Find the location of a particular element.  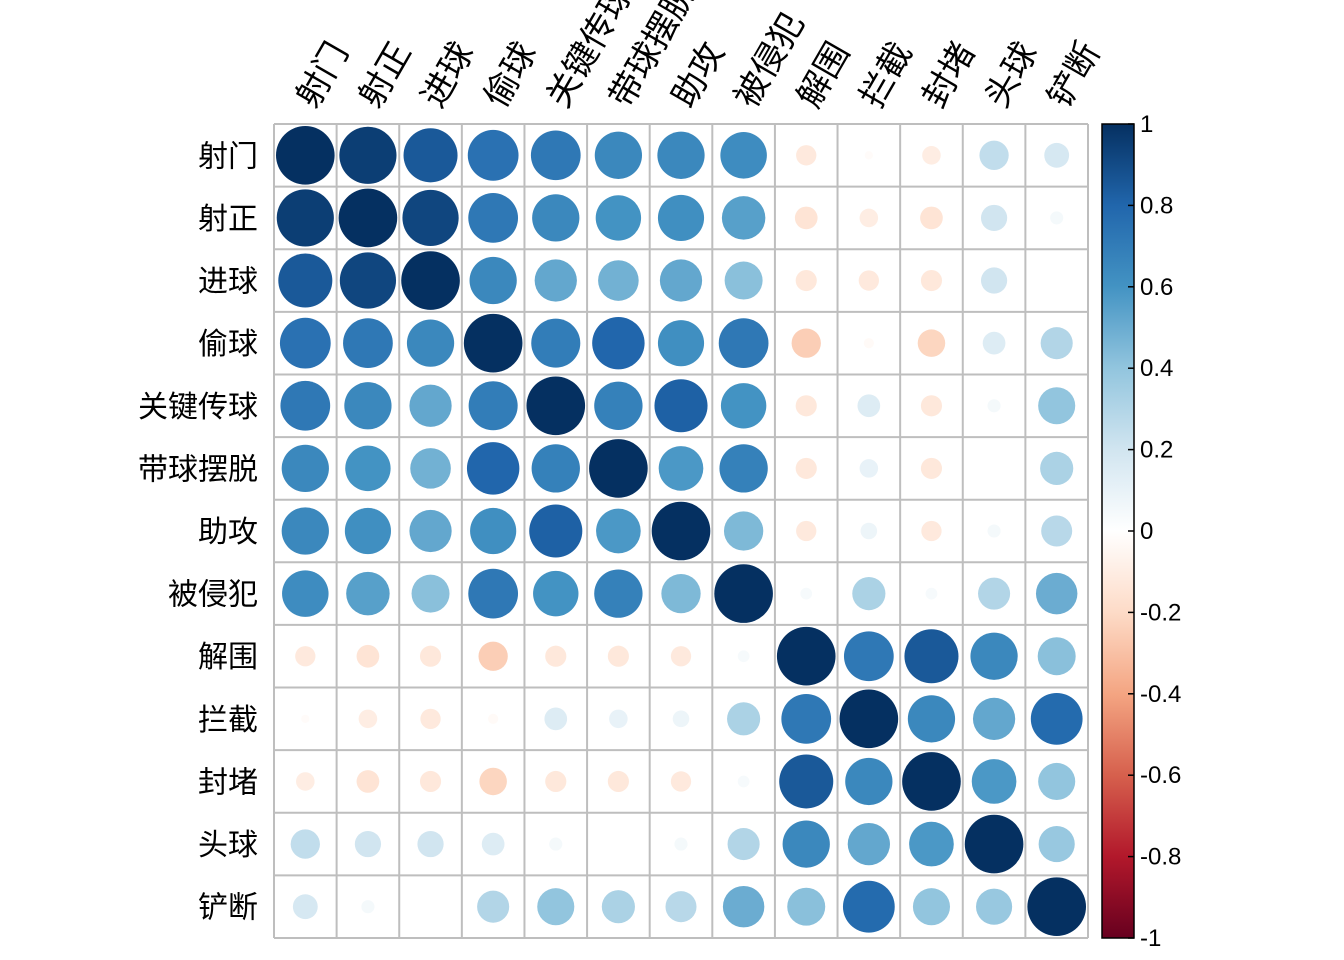

correlation-circle: 封堵 / 封堵: 1 is located at coordinates (931, 781).